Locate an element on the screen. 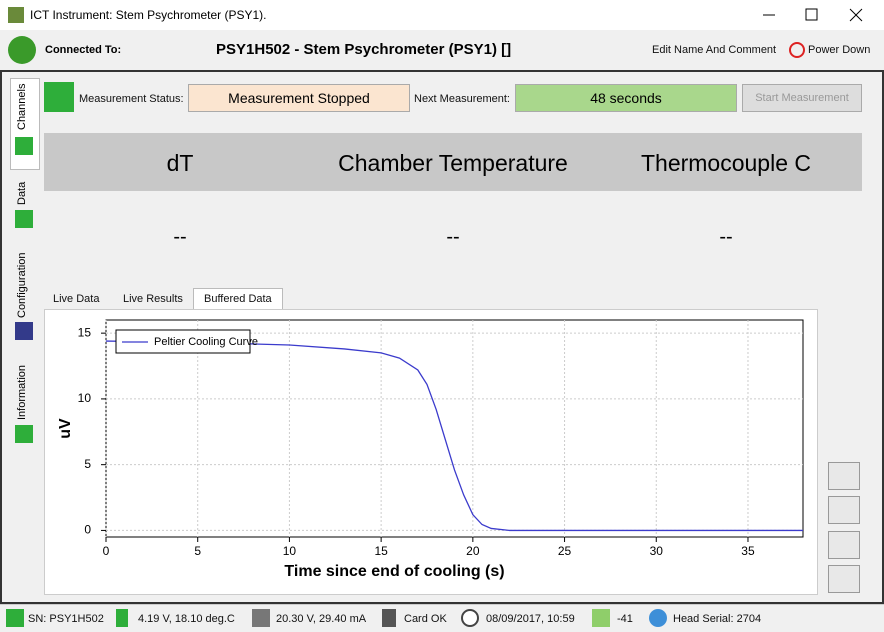  column-header: Thermocouple C is located at coordinates (726, 163).